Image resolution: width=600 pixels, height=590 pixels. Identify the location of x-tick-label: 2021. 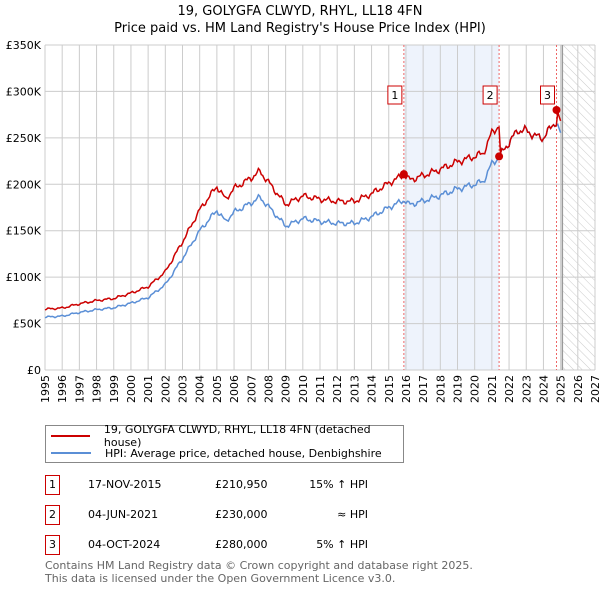
(492, 389).